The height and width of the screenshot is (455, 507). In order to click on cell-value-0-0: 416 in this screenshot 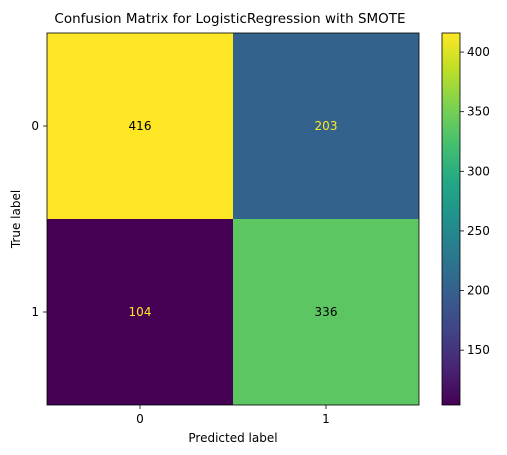, I will do `click(140, 126)`.